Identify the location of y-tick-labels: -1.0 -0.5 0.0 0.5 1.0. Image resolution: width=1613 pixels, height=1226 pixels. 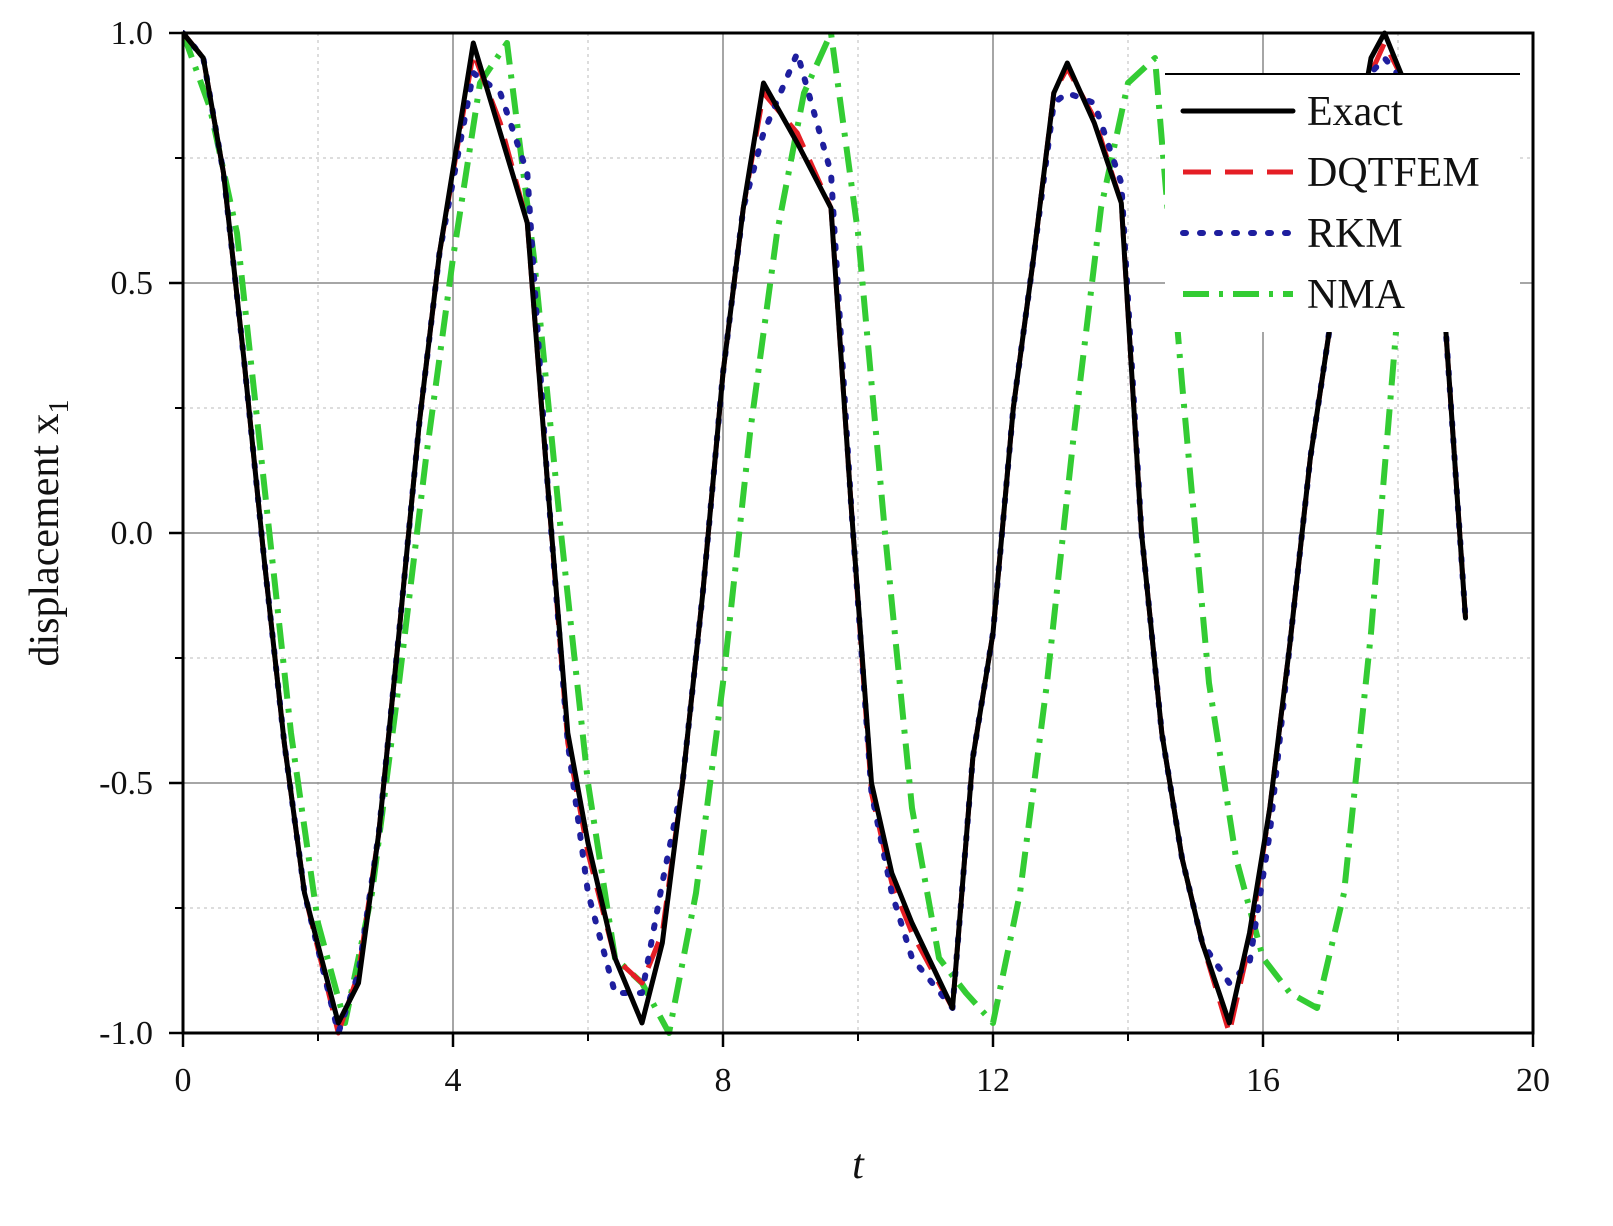
(126, 533).